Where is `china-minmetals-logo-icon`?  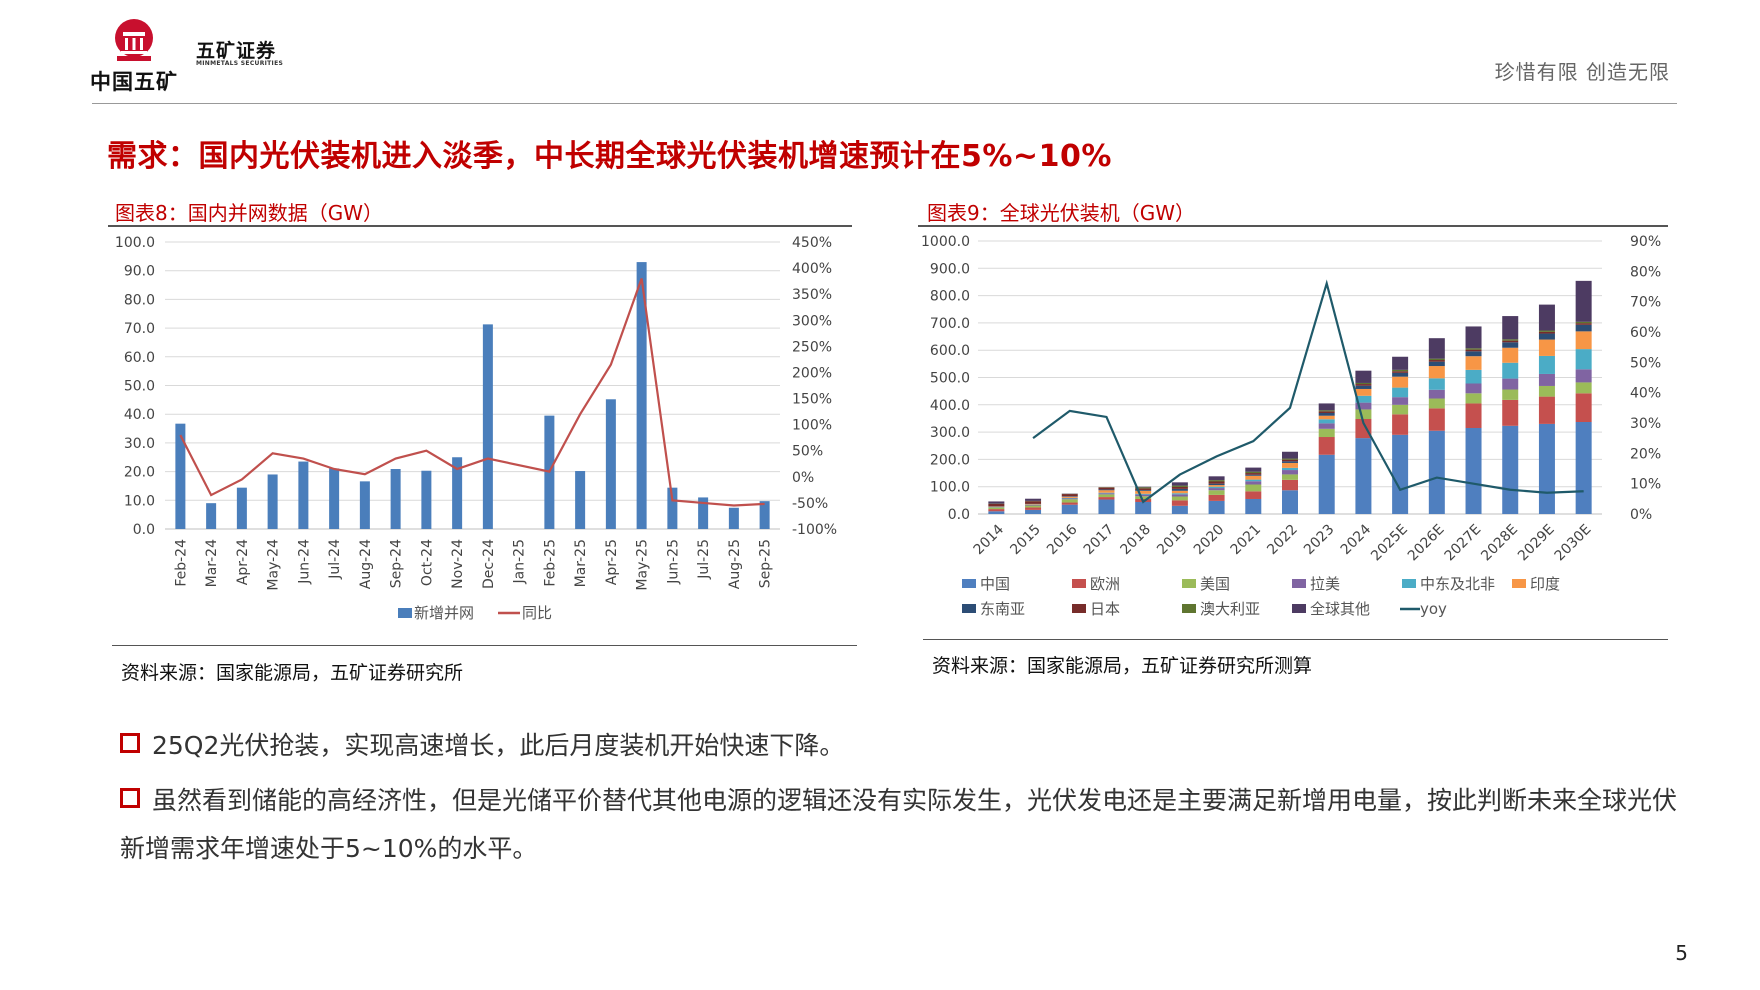
china-minmetals-logo-icon is located at coordinates (134, 40).